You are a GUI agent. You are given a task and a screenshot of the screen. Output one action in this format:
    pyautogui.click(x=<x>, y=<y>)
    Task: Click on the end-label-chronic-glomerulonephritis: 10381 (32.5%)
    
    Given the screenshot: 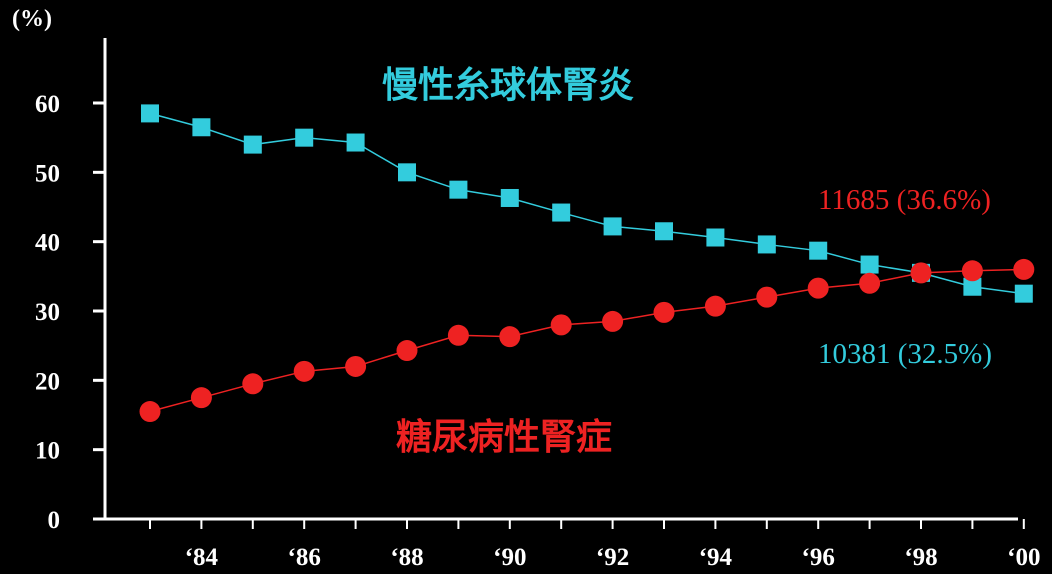 What is the action you would take?
    pyautogui.click(x=905, y=354)
    